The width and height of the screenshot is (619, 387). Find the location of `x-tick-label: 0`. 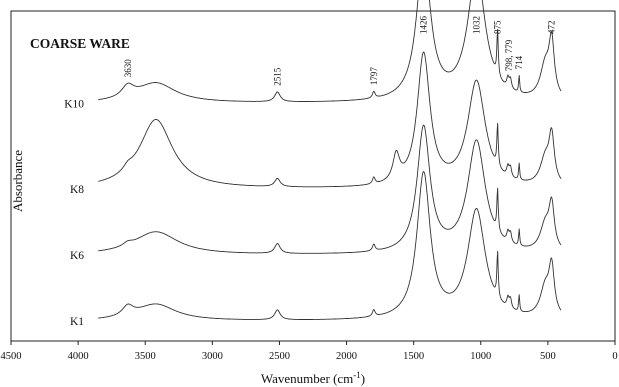

x-tick-label: 0 is located at coordinates (614, 356).